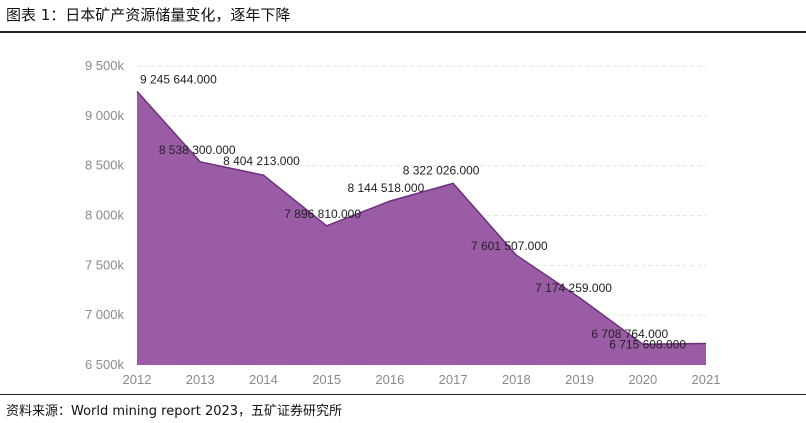  What do you see at coordinates (509, 246) in the screenshot?
I see `data-label: 7 601 507.000` at bounding box center [509, 246].